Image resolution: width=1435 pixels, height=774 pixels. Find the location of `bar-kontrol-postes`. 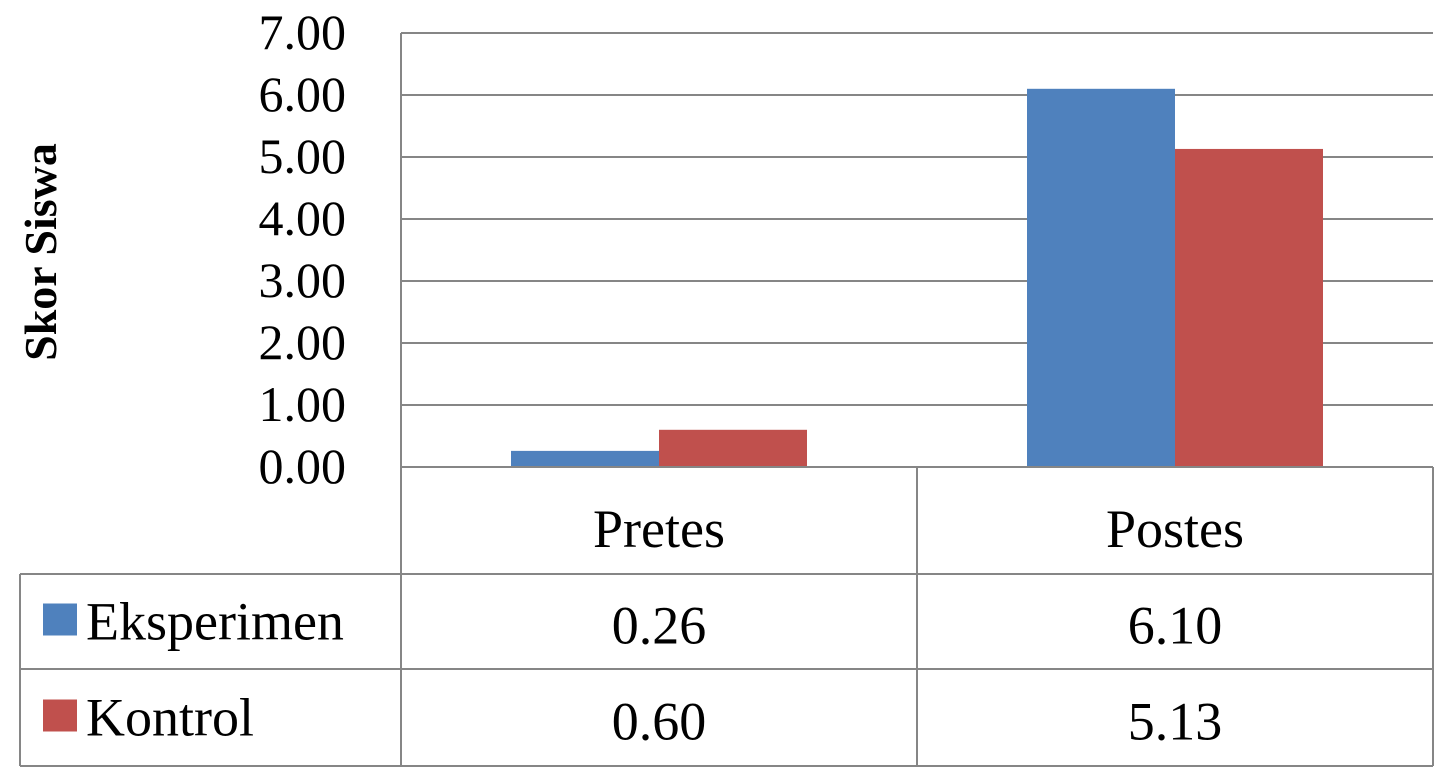

bar-kontrol-postes is located at coordinates (1249, 307).